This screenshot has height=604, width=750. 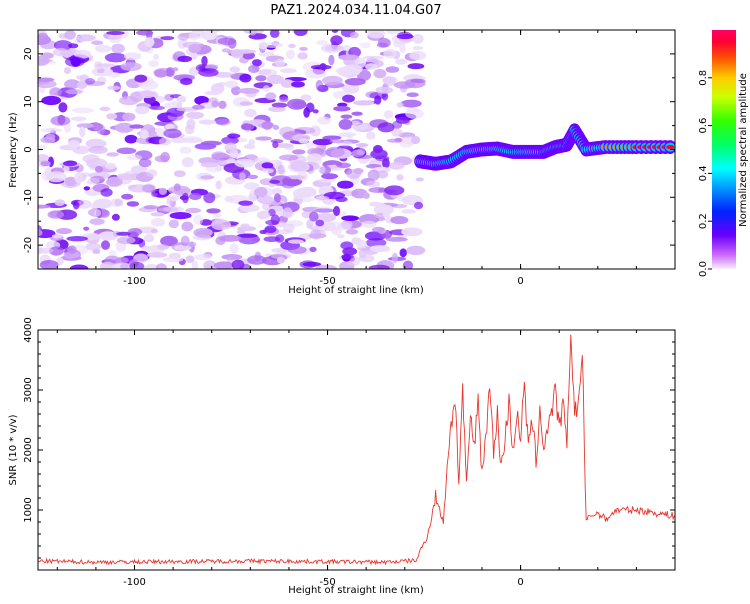 I want to click on colorbar-label: Normalized spectral amplitude, so click(x=743, y=150).